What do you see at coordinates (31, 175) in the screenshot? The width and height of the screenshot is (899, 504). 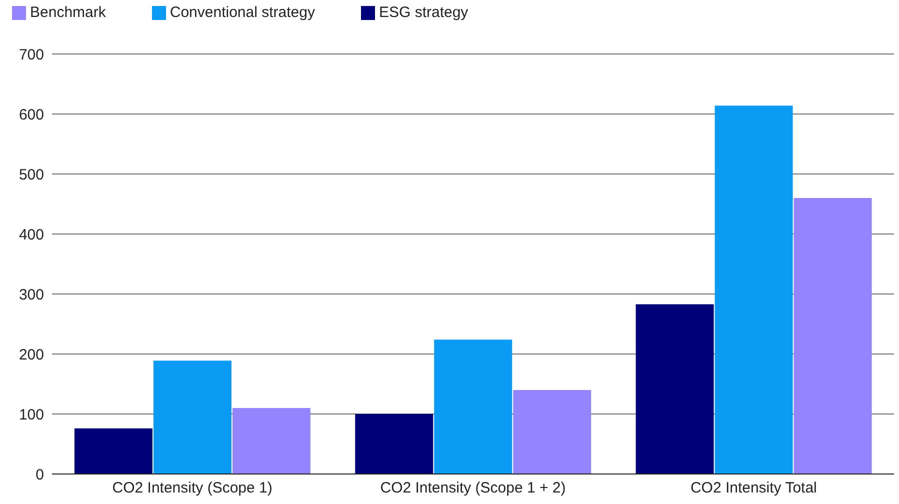 I see `y-tick-label: 500` at bounding box center [31, 175].